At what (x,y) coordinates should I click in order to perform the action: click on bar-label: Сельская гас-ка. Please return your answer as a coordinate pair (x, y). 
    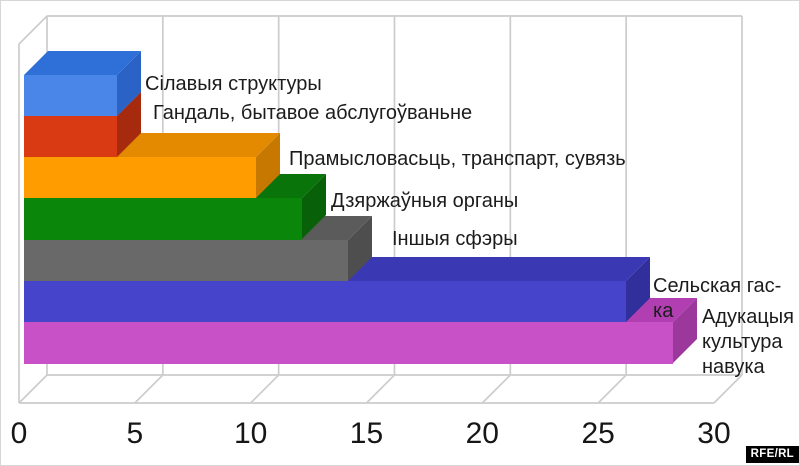
    Looking at the image, I should click on (717, 298).